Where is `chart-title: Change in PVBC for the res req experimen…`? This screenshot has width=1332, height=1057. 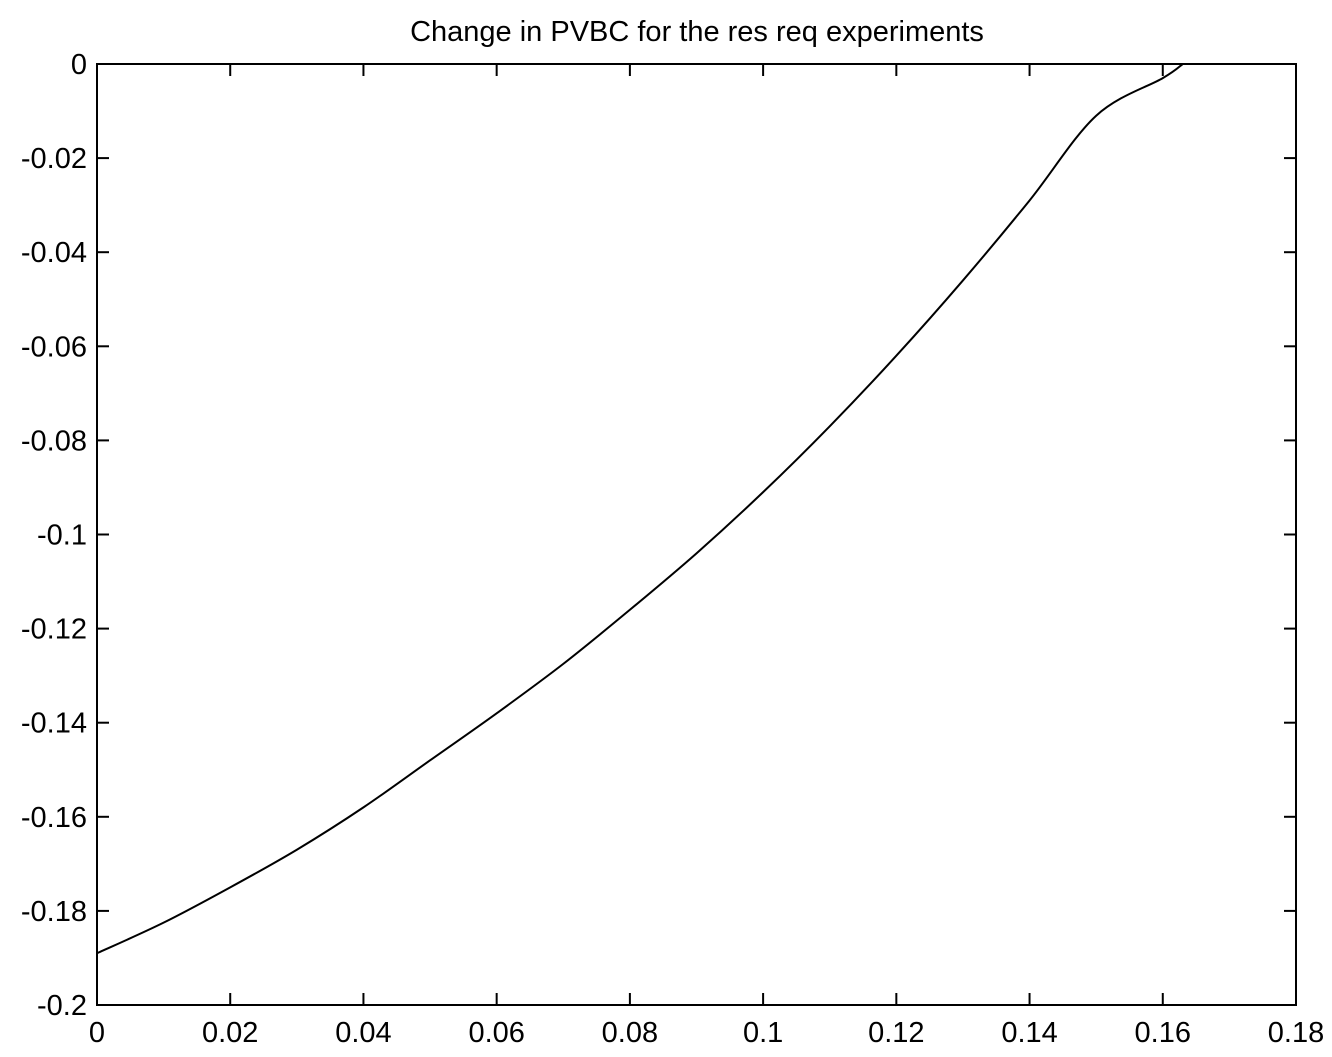 chart-title: Change in PVBC for the res req experimen… is located at coordinates (697, 32).